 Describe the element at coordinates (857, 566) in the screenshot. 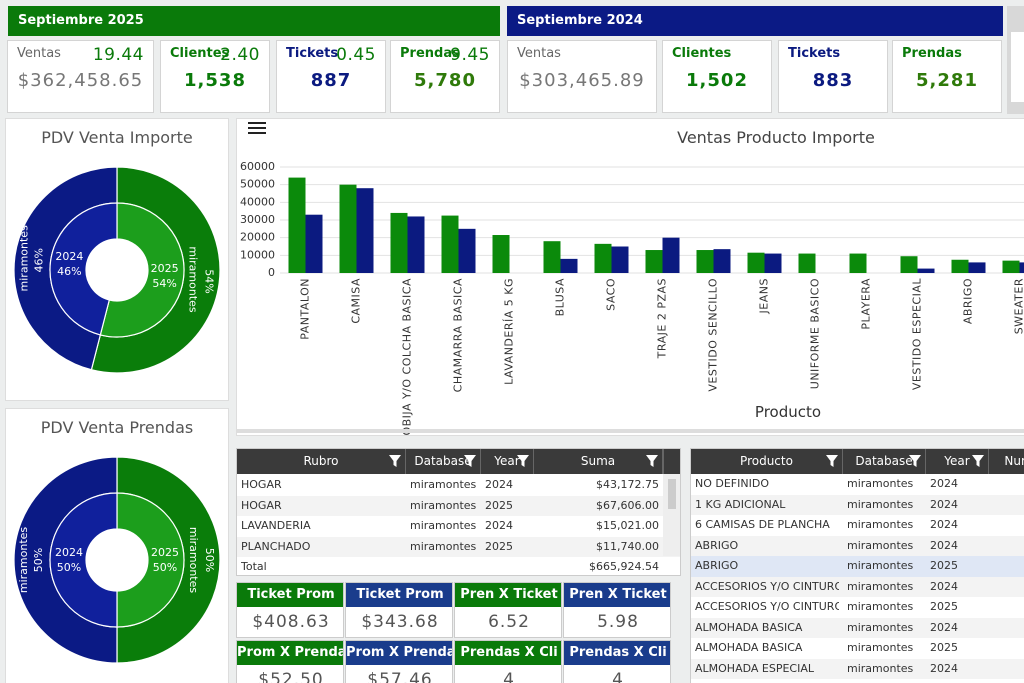

I see `table-row: ABRIGO miramontes 2025` at that location.